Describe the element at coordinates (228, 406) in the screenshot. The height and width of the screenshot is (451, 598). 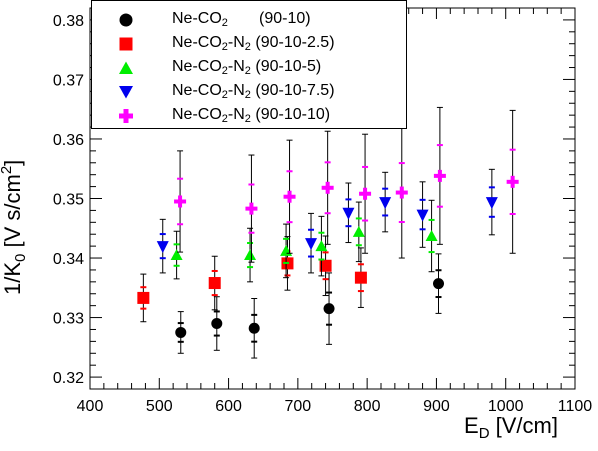
I see `x-tick-label: 600` at that location.